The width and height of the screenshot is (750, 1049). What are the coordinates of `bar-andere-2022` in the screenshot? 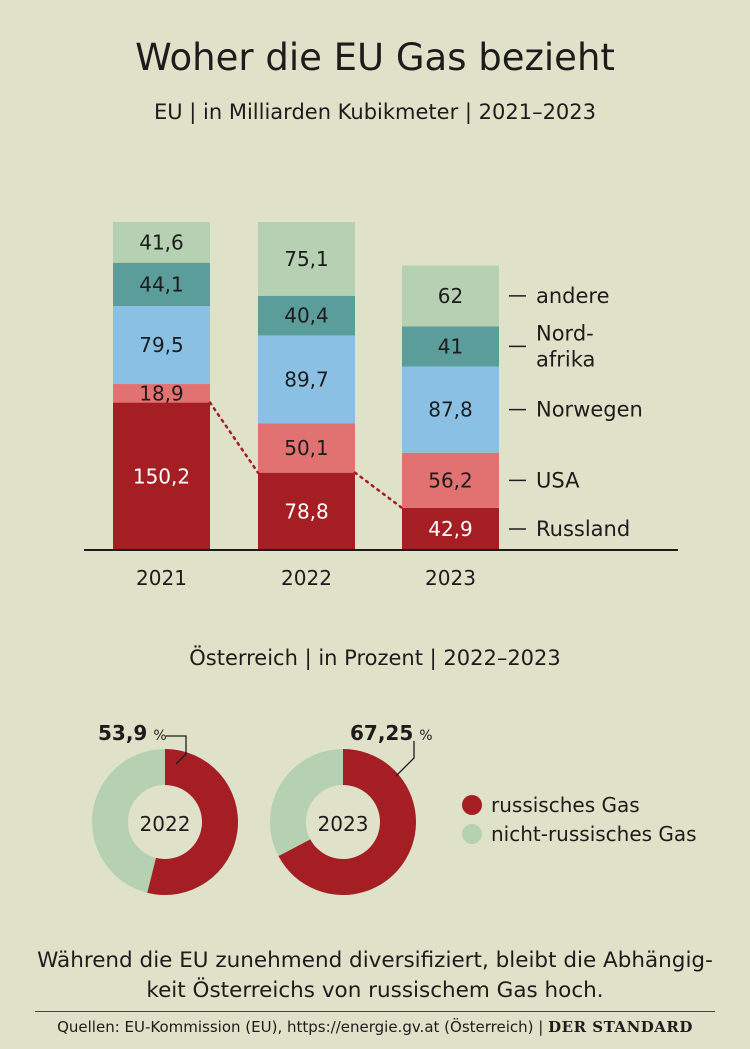 It's located at (306, 259).